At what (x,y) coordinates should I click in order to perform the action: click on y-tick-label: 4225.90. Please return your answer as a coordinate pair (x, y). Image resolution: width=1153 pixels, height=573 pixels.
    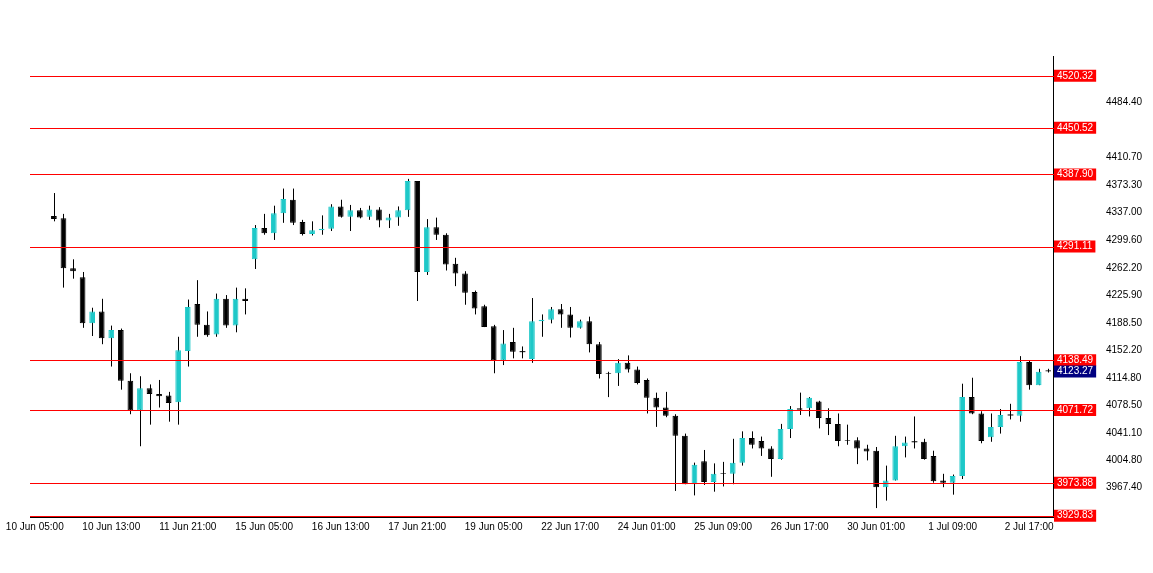
    Looking at the image, I should click on (1124, 294).